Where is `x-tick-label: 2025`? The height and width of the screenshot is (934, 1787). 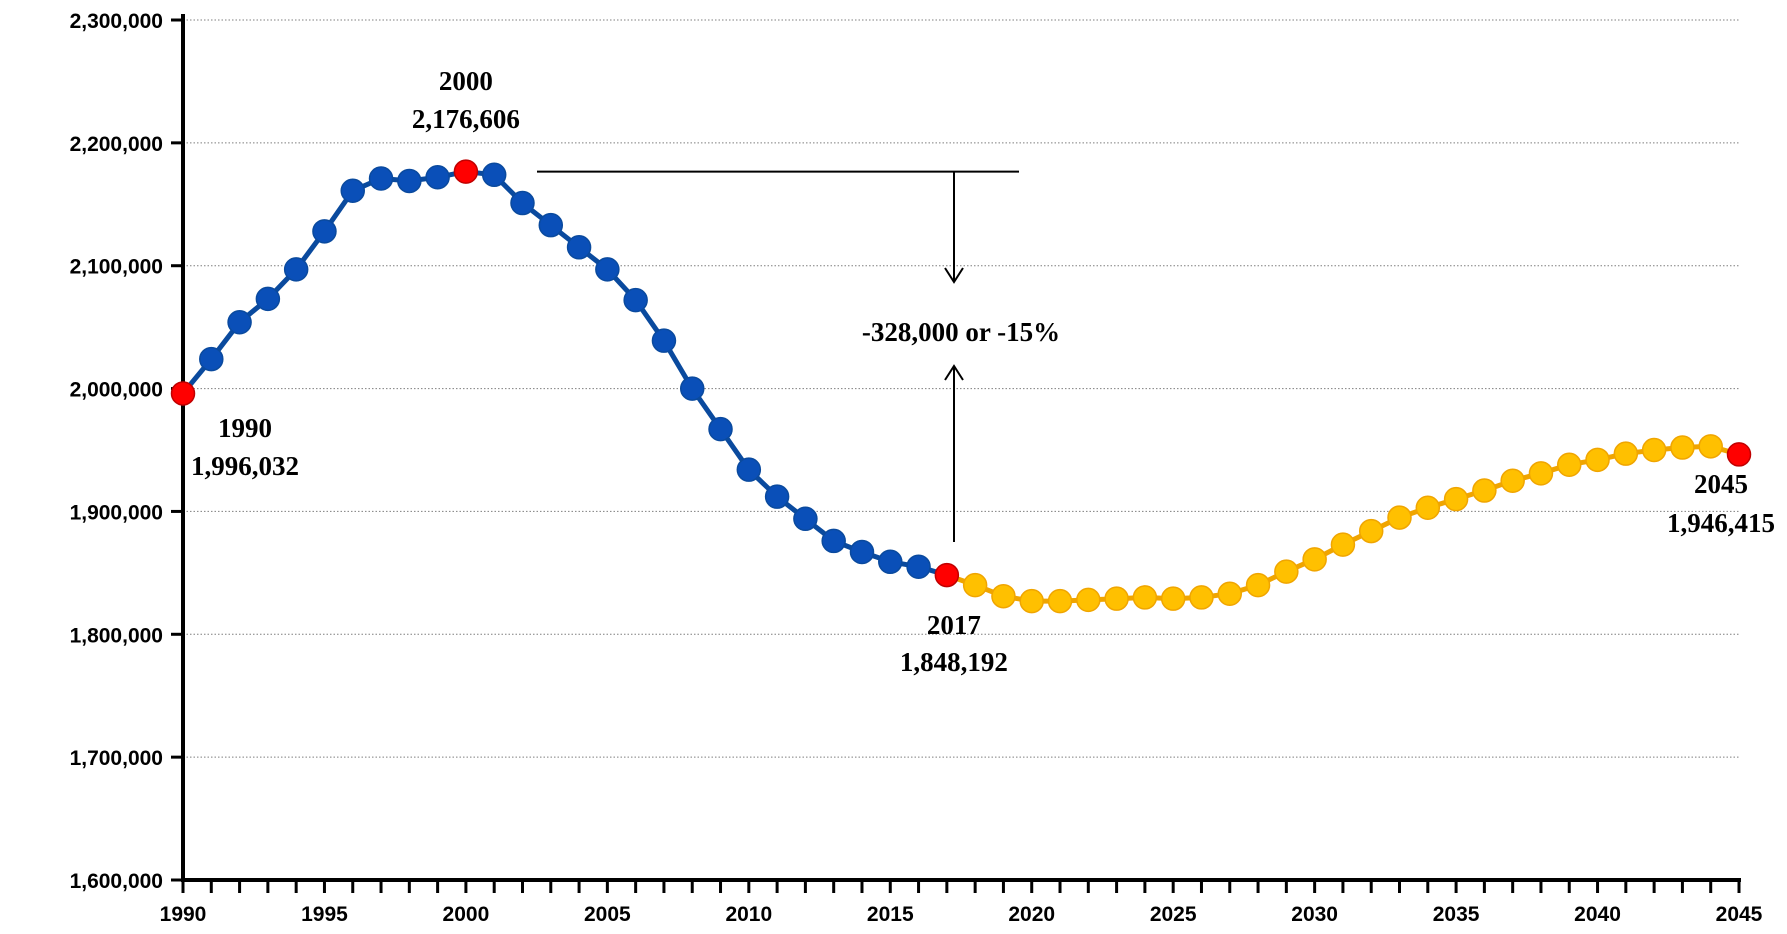
x-tick-label: 2025 is located at coordinates (1173, 914).